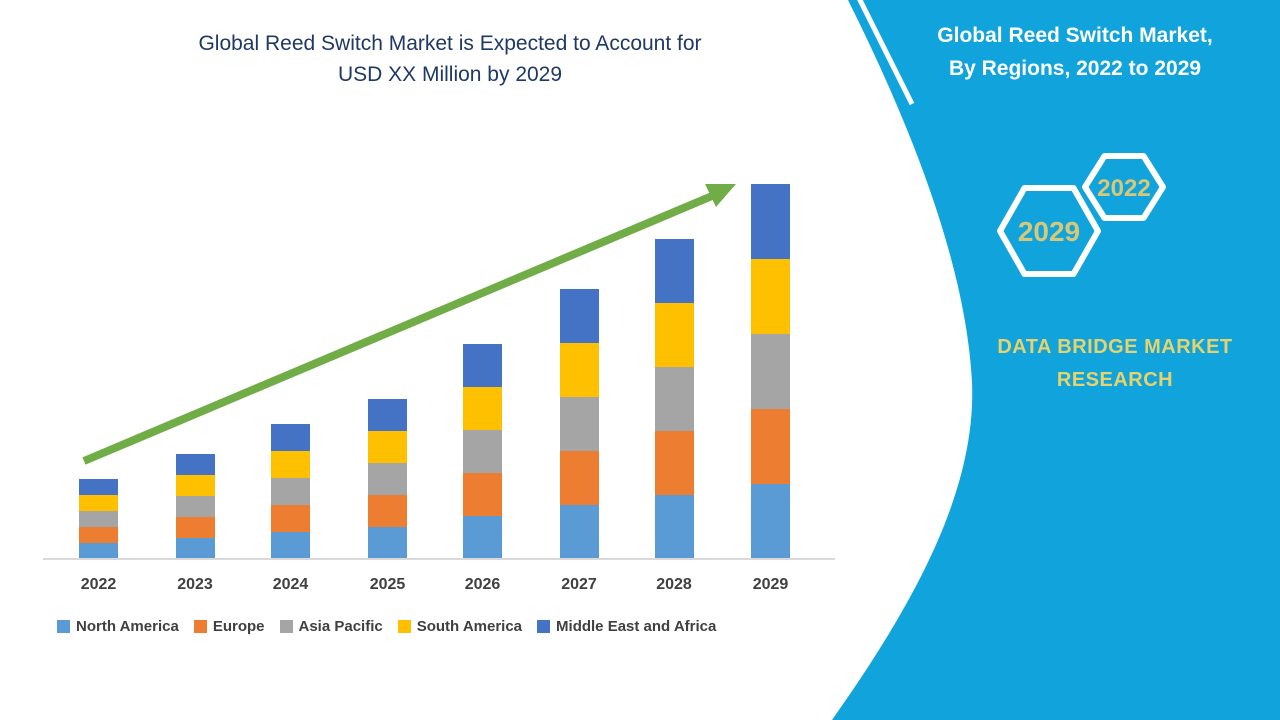 This screenshot has height=720, width=1280. What do you see at coordinates (720, 195) in the screenshot?
I see `trend-arrow-head` at bounding box center [720, 195].